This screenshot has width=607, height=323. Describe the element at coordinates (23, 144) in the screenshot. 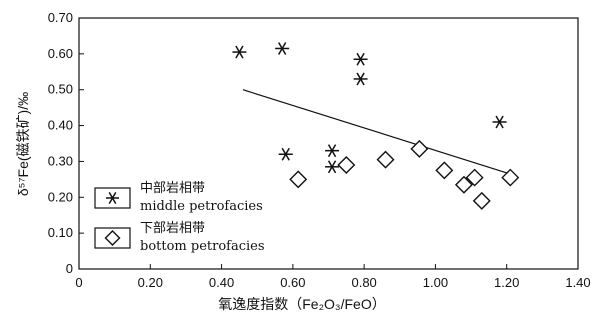

I see `y-axis-label: δ⁵⁷Fe(磁铁矿)/‰` at that location.